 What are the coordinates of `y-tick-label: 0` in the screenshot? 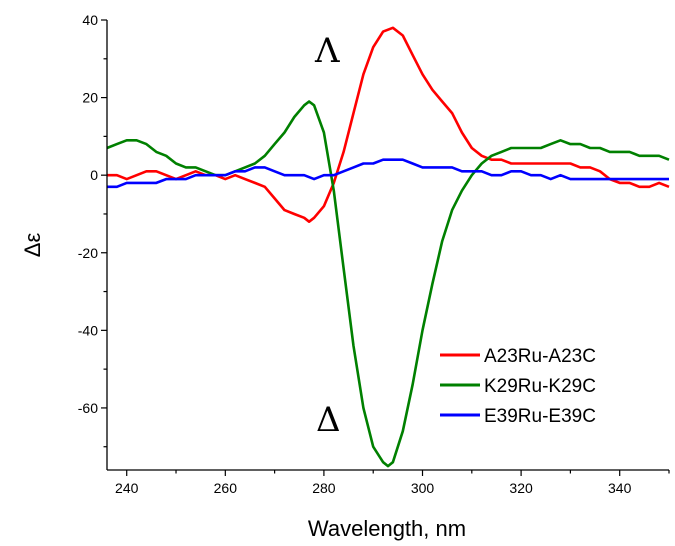 It's located at (94, 175).